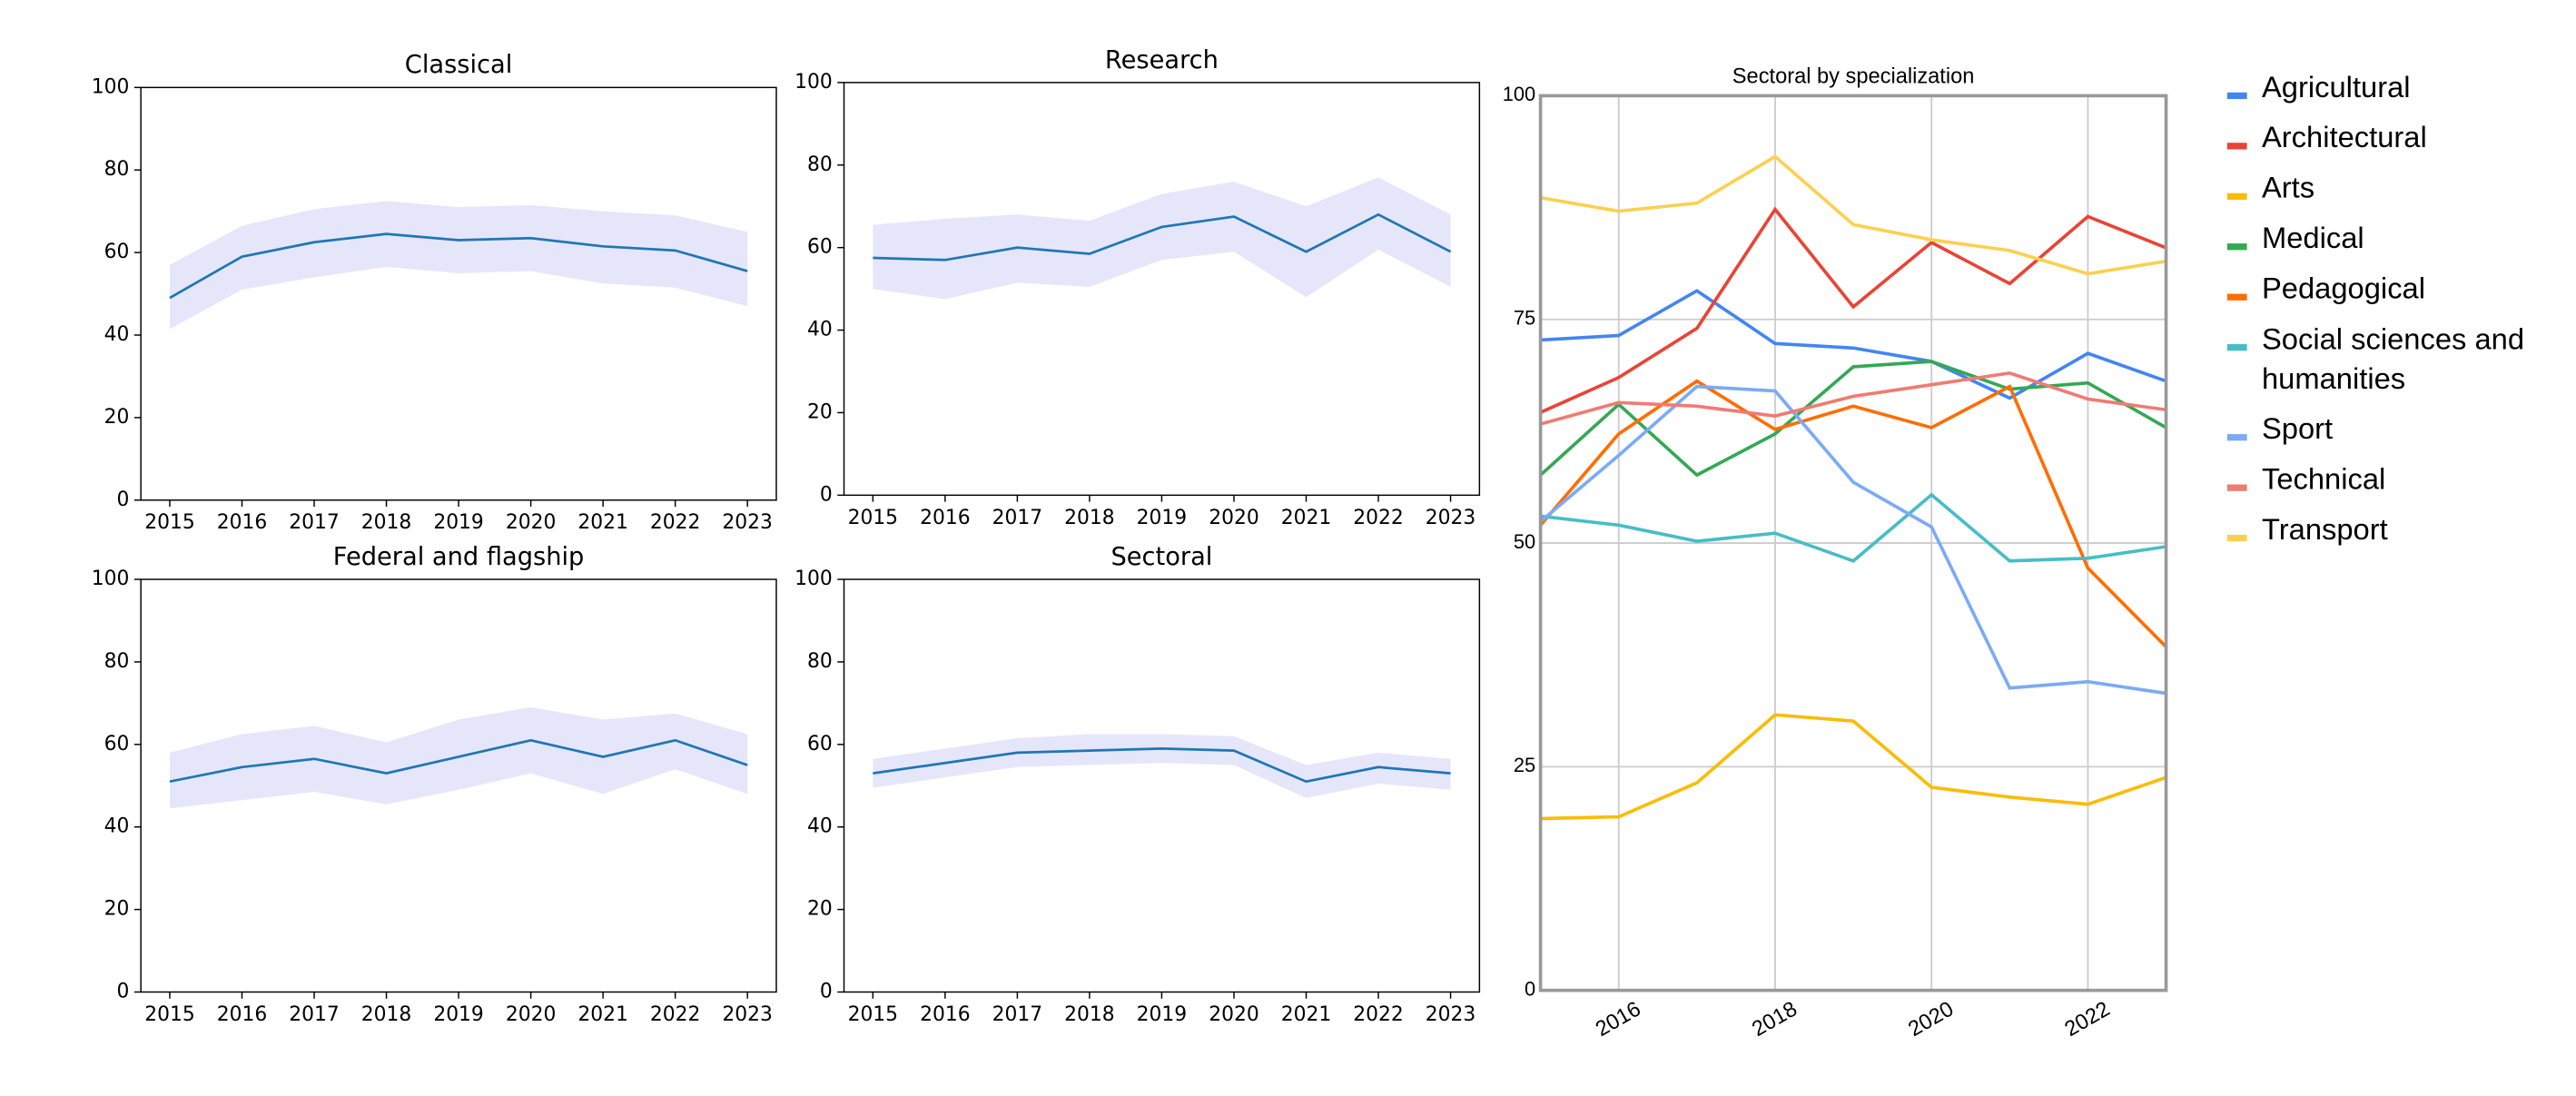 This screenshot has height=1096, width=2576. What do you see at coordinates (459, 557) in the screenshot?
I see `chart-title: Federal and flagship` at bounding box center [459, 557].